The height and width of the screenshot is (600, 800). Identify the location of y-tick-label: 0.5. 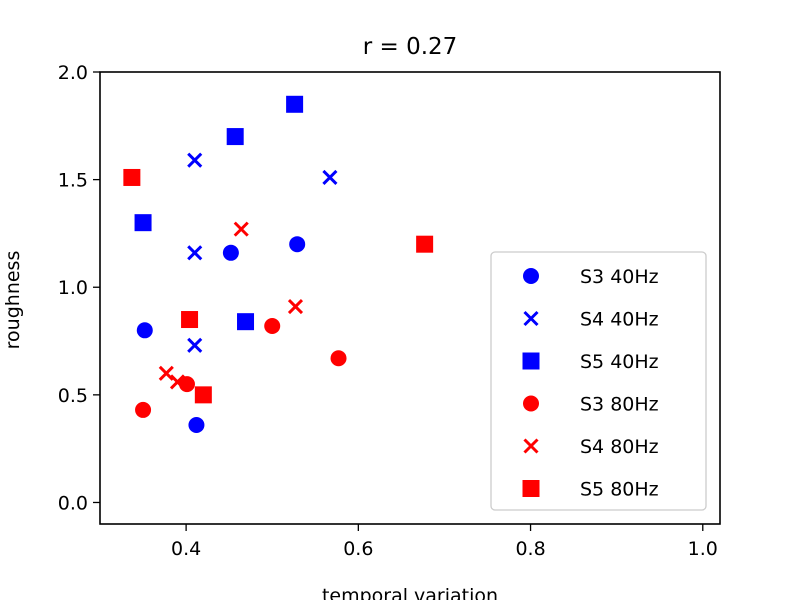
(73, 396).